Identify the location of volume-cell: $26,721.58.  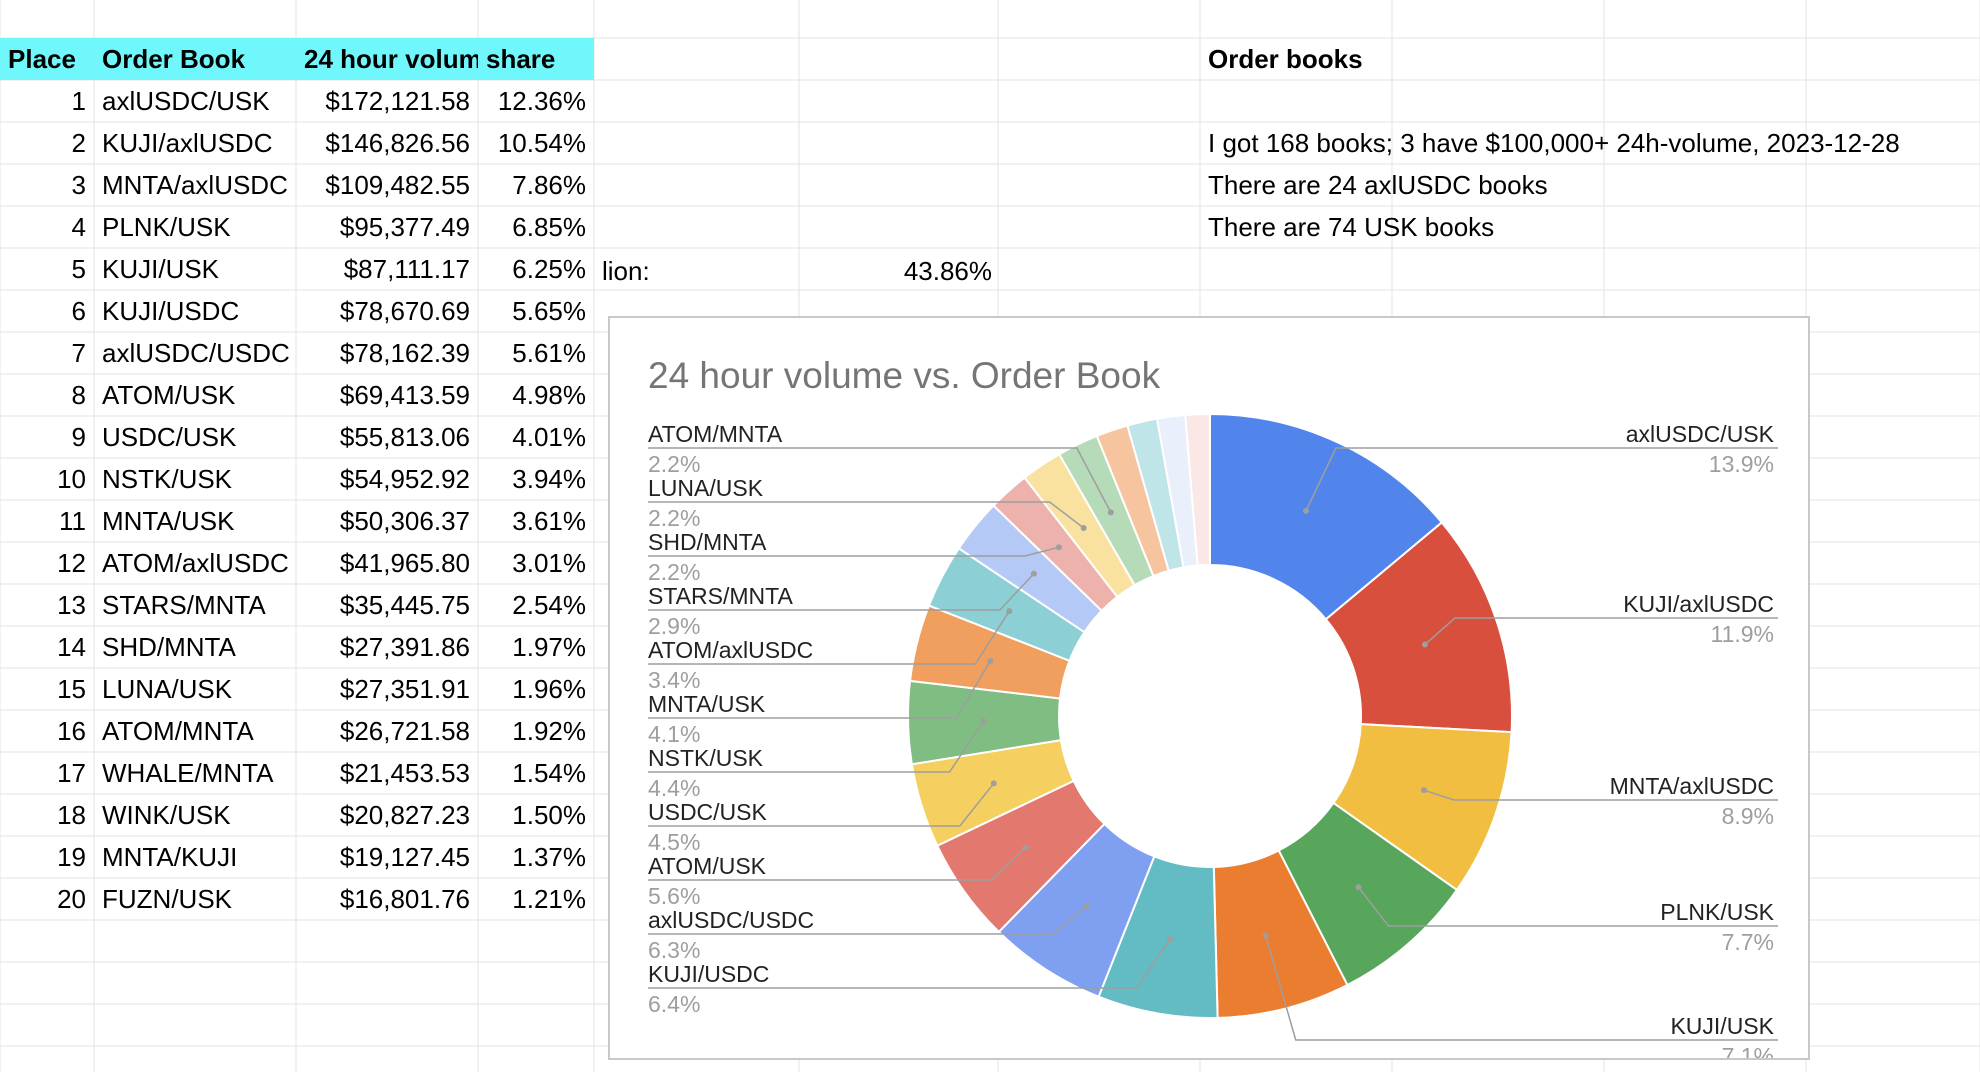
(404, 731).